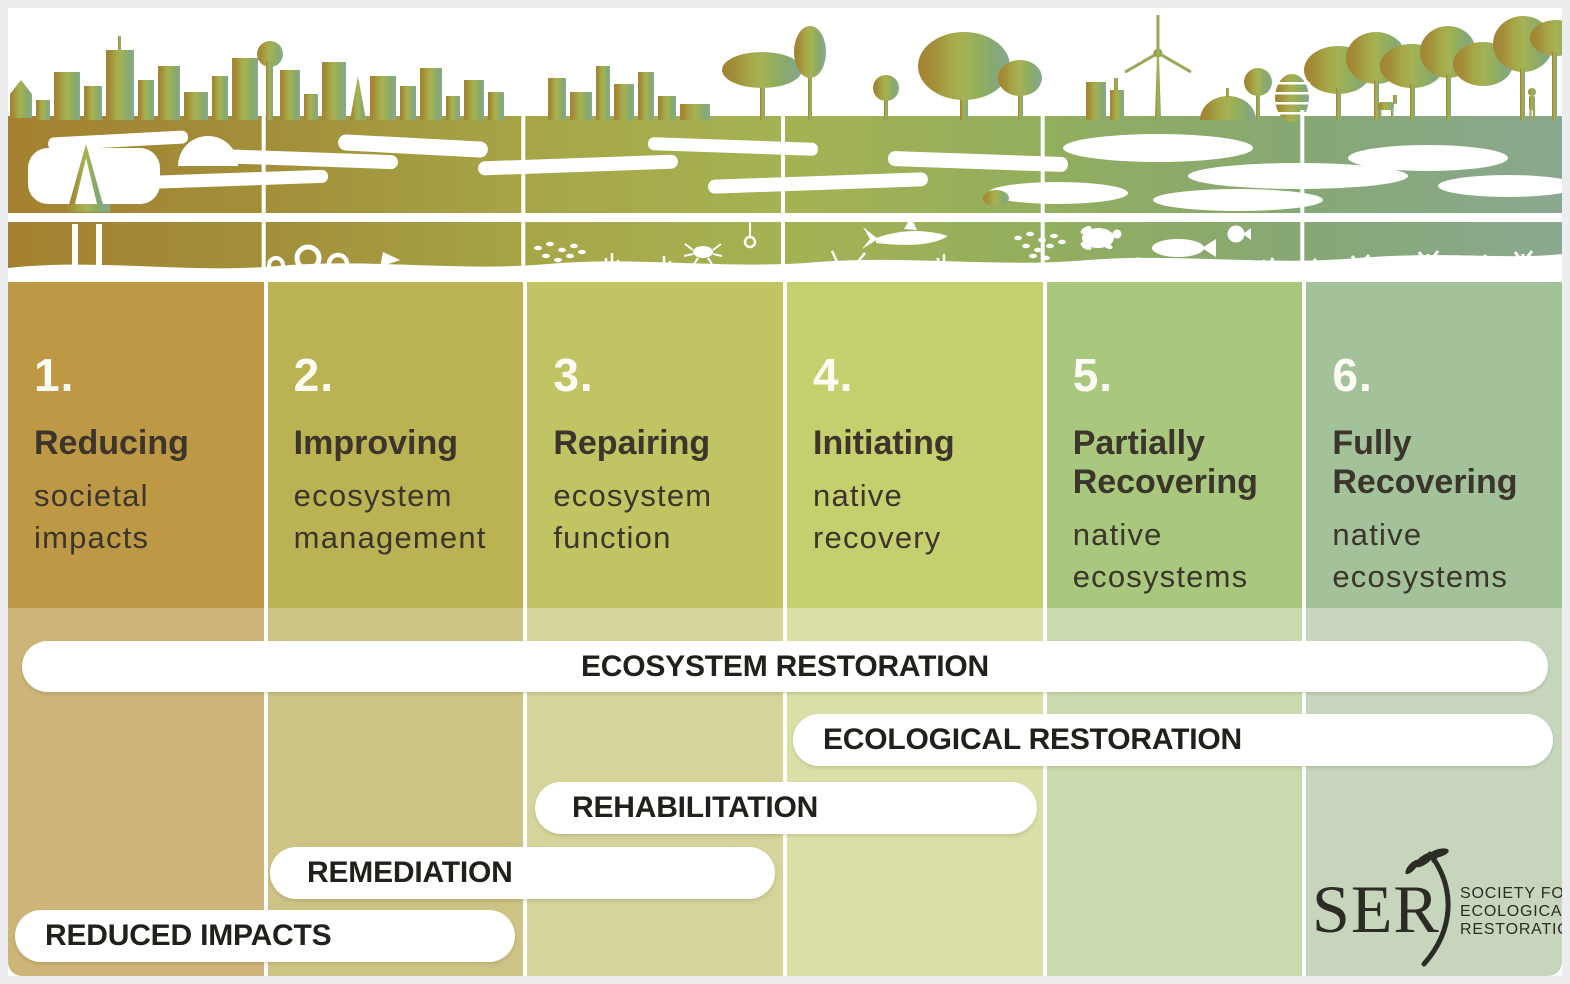 This screenshot has width=1570, height=984. Describe the element at coordinates (376, 443) in the screenshot. I see `stage-title: Improving` at that location.